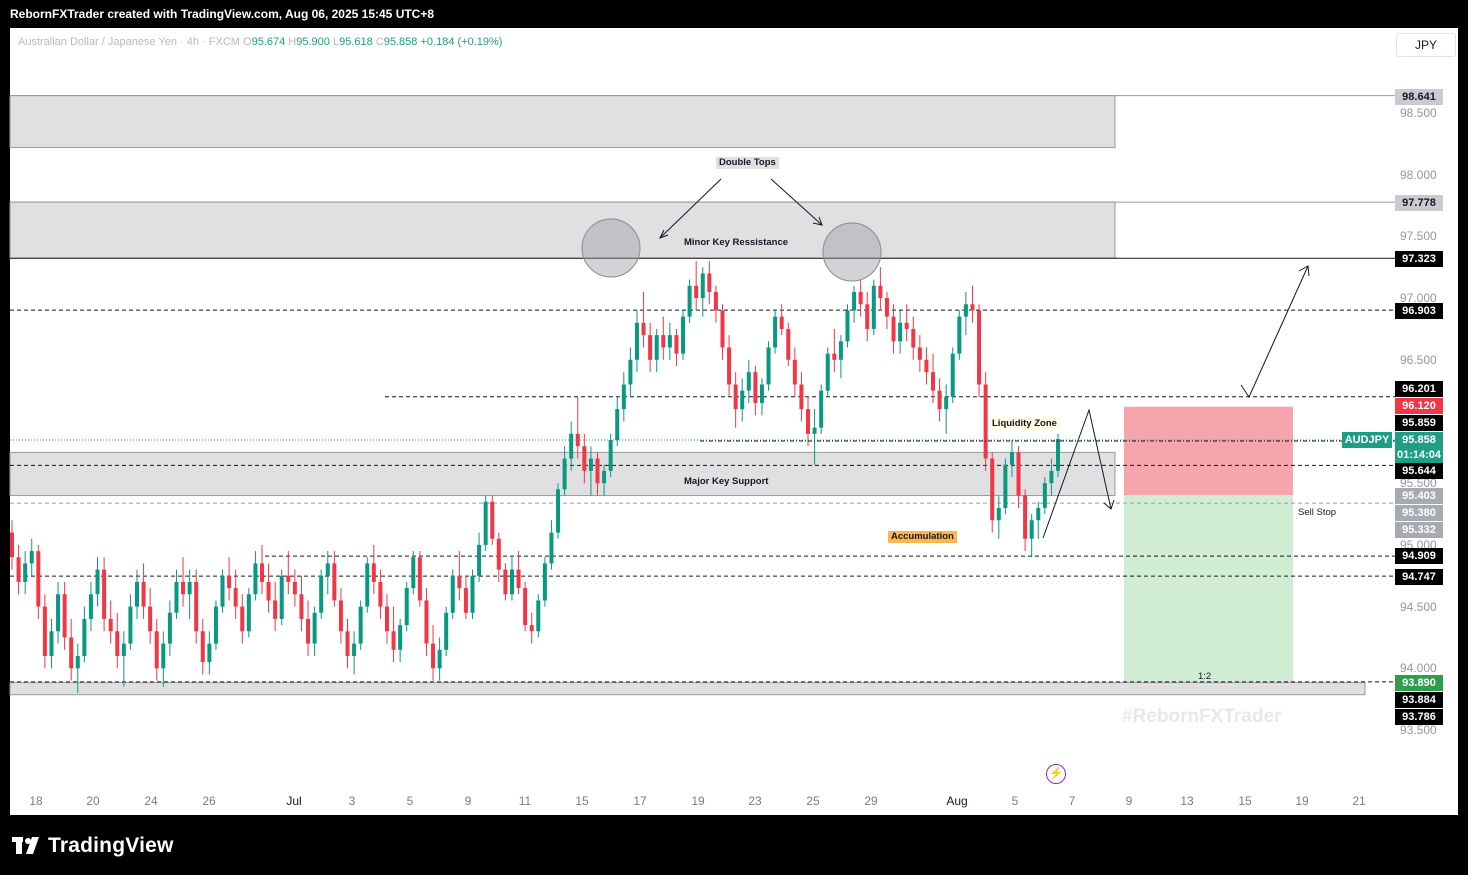 The height and width of the screenshot is (875, 1468). I want to click on date-tick: 26, so click(209, 801).